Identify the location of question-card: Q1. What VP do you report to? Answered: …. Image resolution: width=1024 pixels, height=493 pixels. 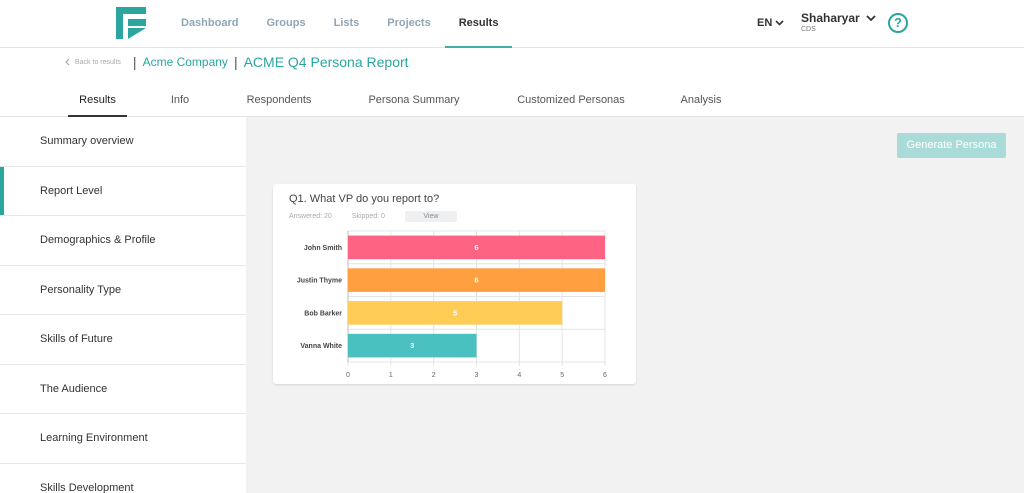
(454, 284).